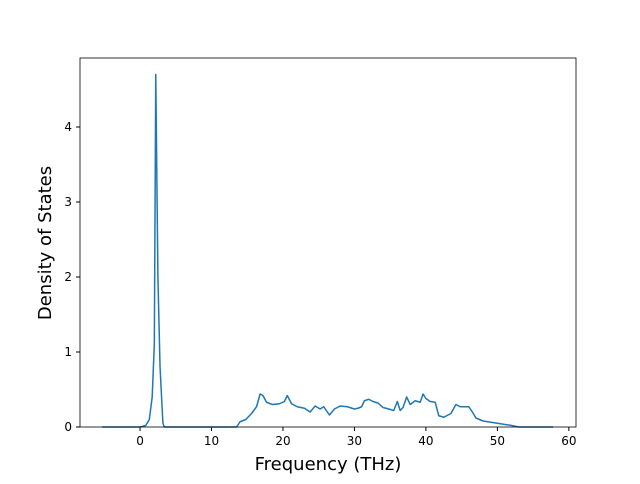 This screenshot has height=484, width=640. I want to click on x-tick-label: 60, so click(568, 441).